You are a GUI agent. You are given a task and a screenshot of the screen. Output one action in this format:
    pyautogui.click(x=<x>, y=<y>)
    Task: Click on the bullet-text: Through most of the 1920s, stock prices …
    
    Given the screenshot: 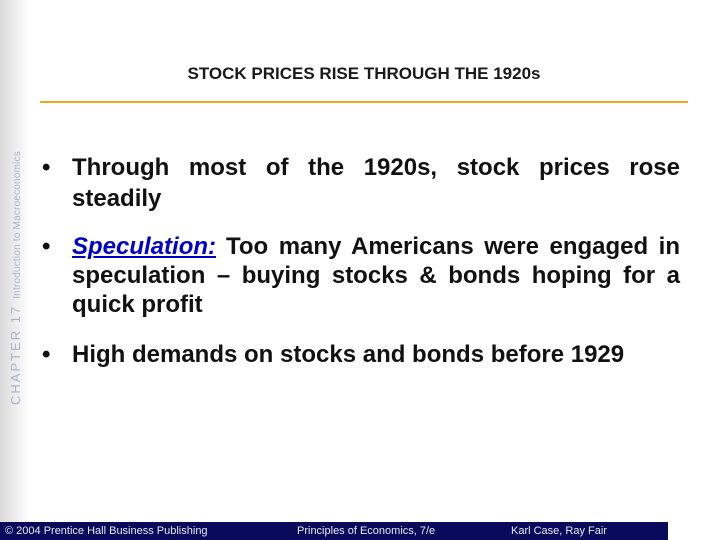 What is the action you would take?
    pyautogui.click(x=376, y=183)
    